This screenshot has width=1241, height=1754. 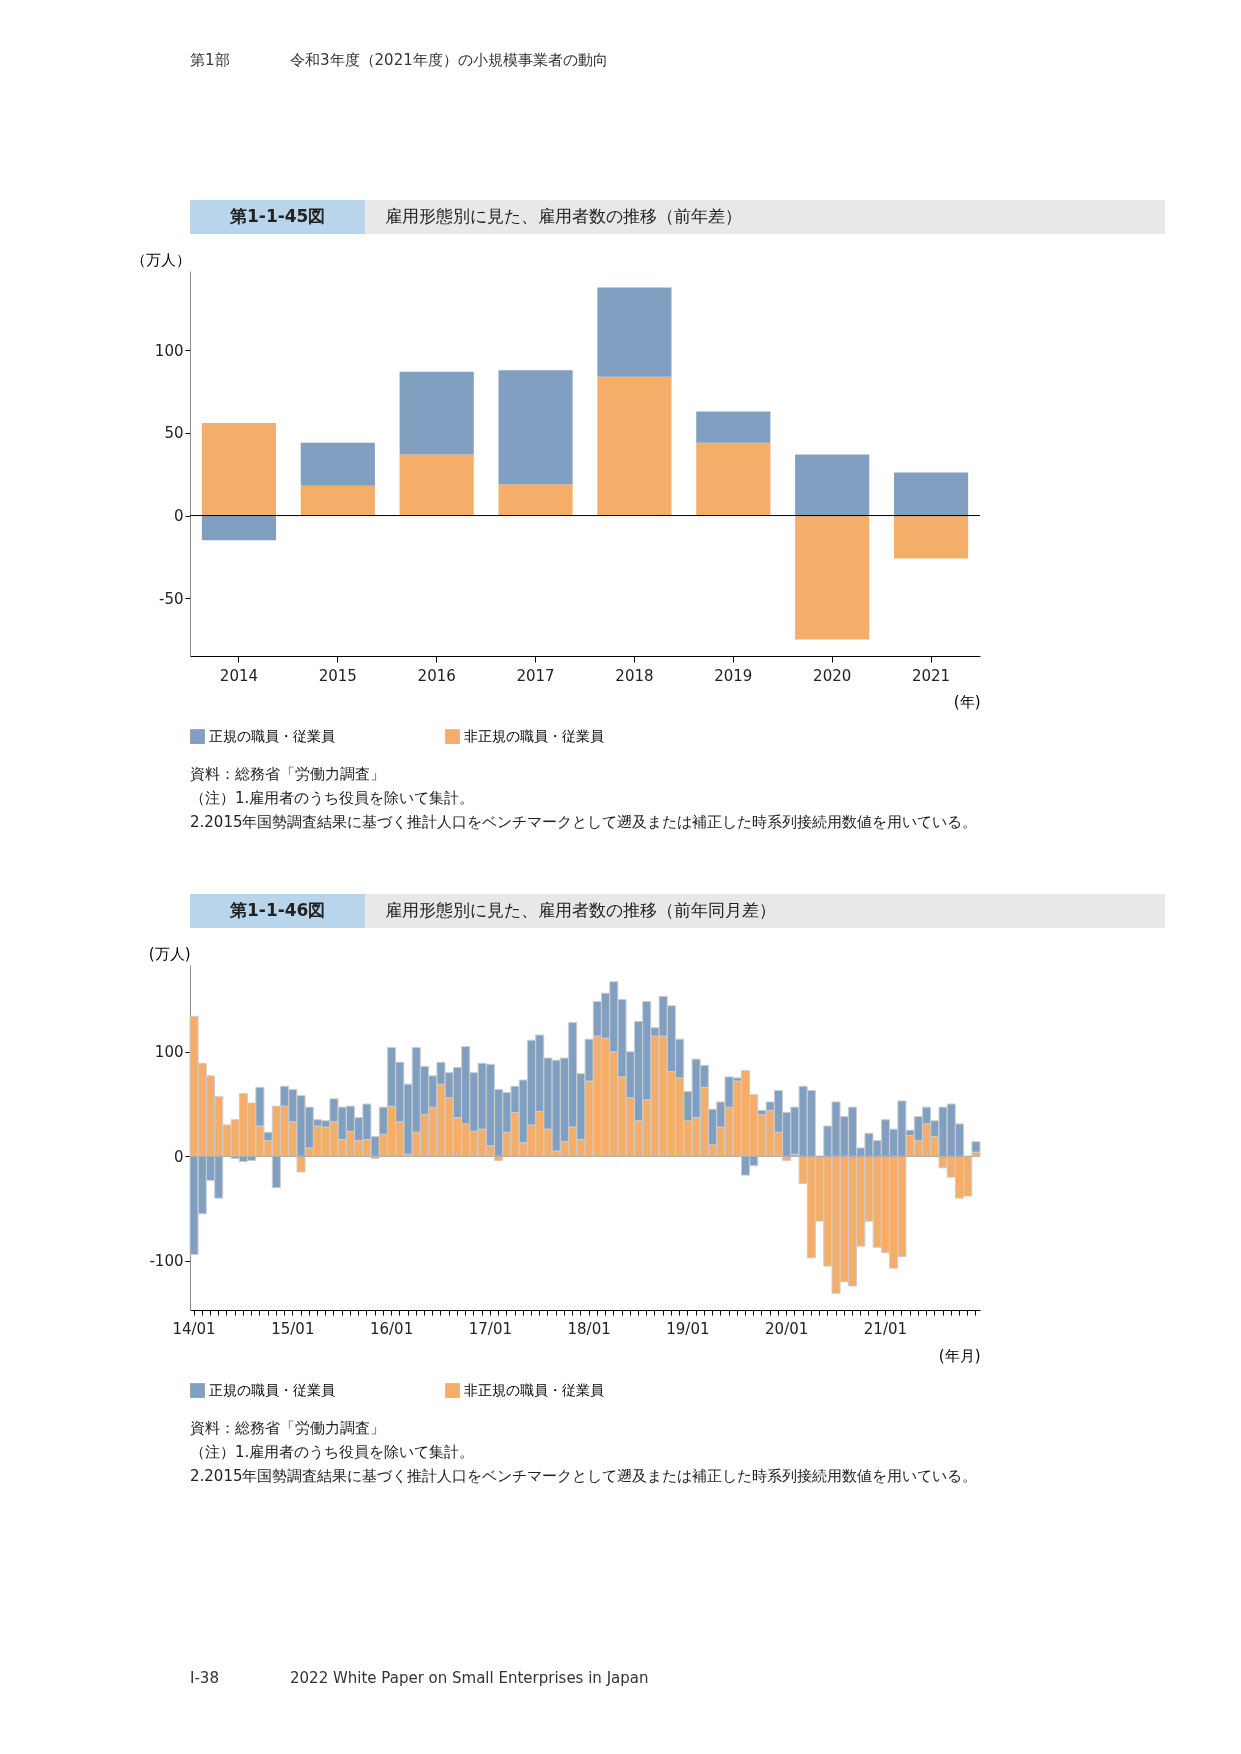 What do you see at coordinates (535, 675) in the screenshot?
I see `x-tick-label: 2017` at bounding box center [535, 675].